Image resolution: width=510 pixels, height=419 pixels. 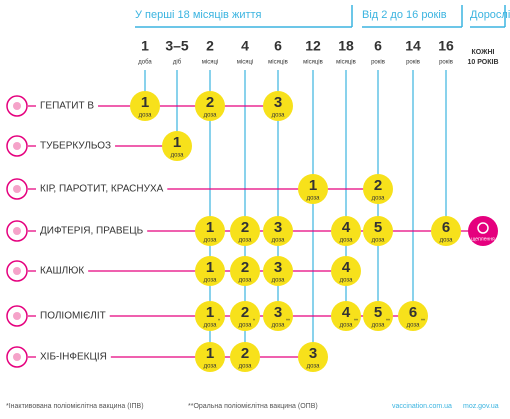 What do you see at coordinates (404, 15) in the screenshot?
I see `group-title: Від 2 до 16 років` at bounding box center [404, 15].